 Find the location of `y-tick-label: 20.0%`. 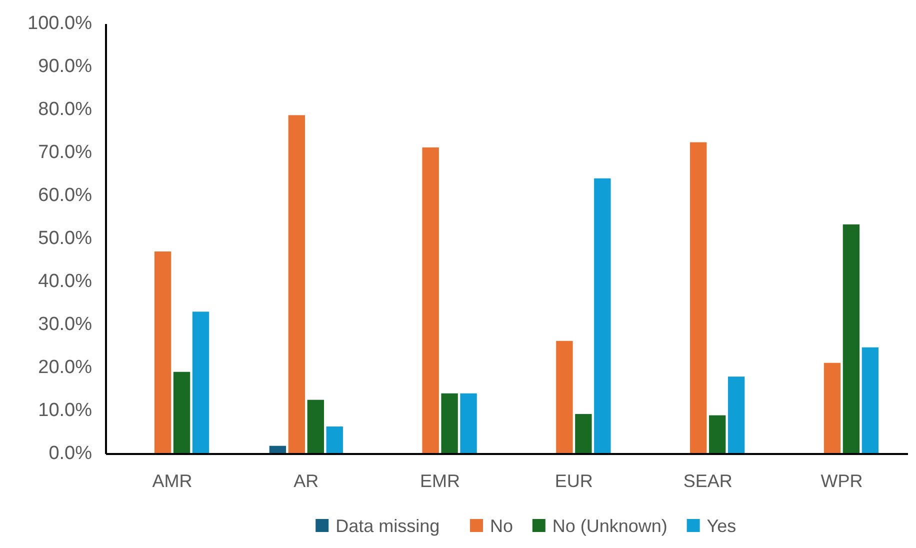

y-tick-label: 20.0% is located at coordinates (65, 367).